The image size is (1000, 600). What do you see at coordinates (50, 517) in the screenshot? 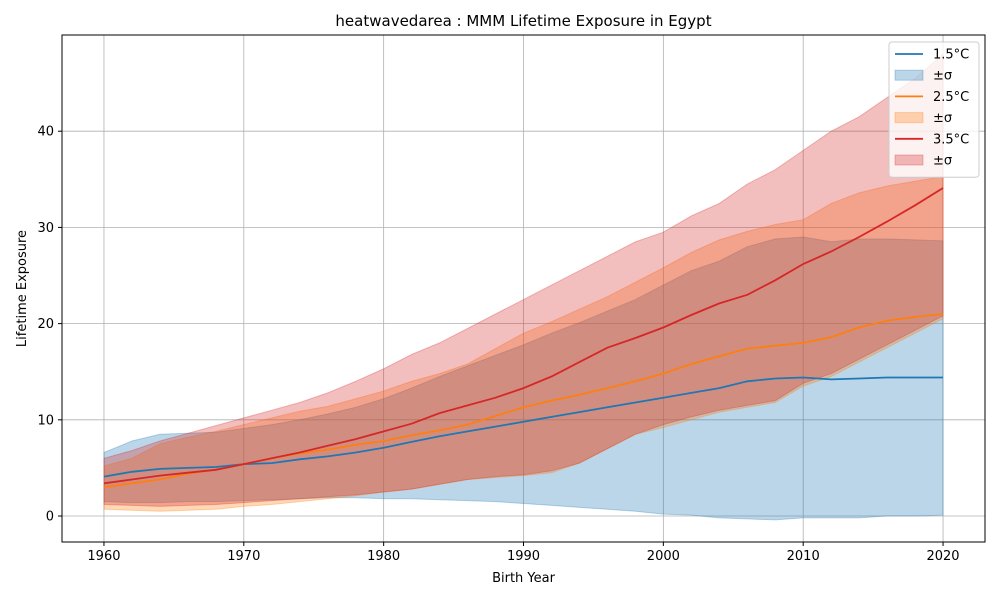
I see `y-tick-label: 0` at bounding box center [50, 517].